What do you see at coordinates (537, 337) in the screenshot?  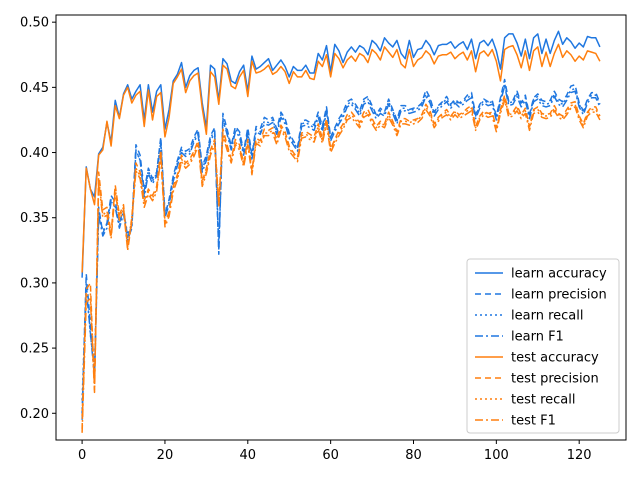 I see `legend-label: learn F1` at bounding box center [537, 337].